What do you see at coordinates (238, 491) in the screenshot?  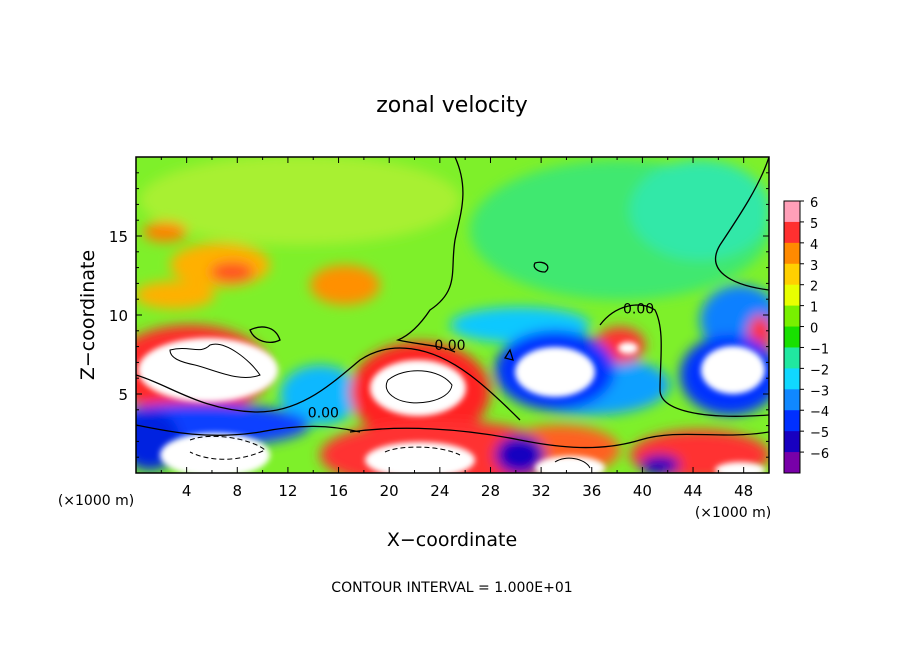 I see `x-tick-label: 8` at bounding box center [238, 491].